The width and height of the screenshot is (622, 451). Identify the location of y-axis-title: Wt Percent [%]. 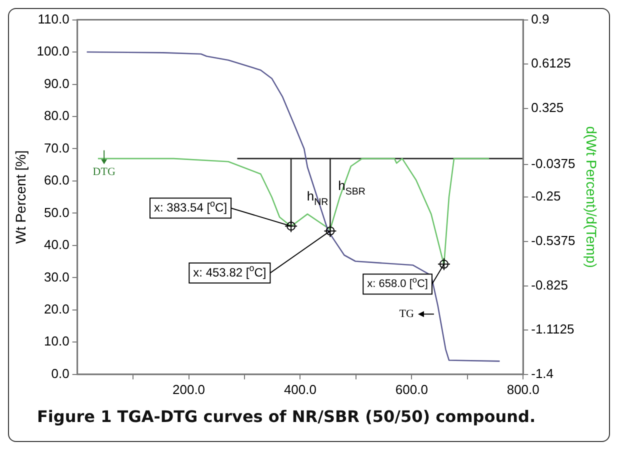
(20, 197).